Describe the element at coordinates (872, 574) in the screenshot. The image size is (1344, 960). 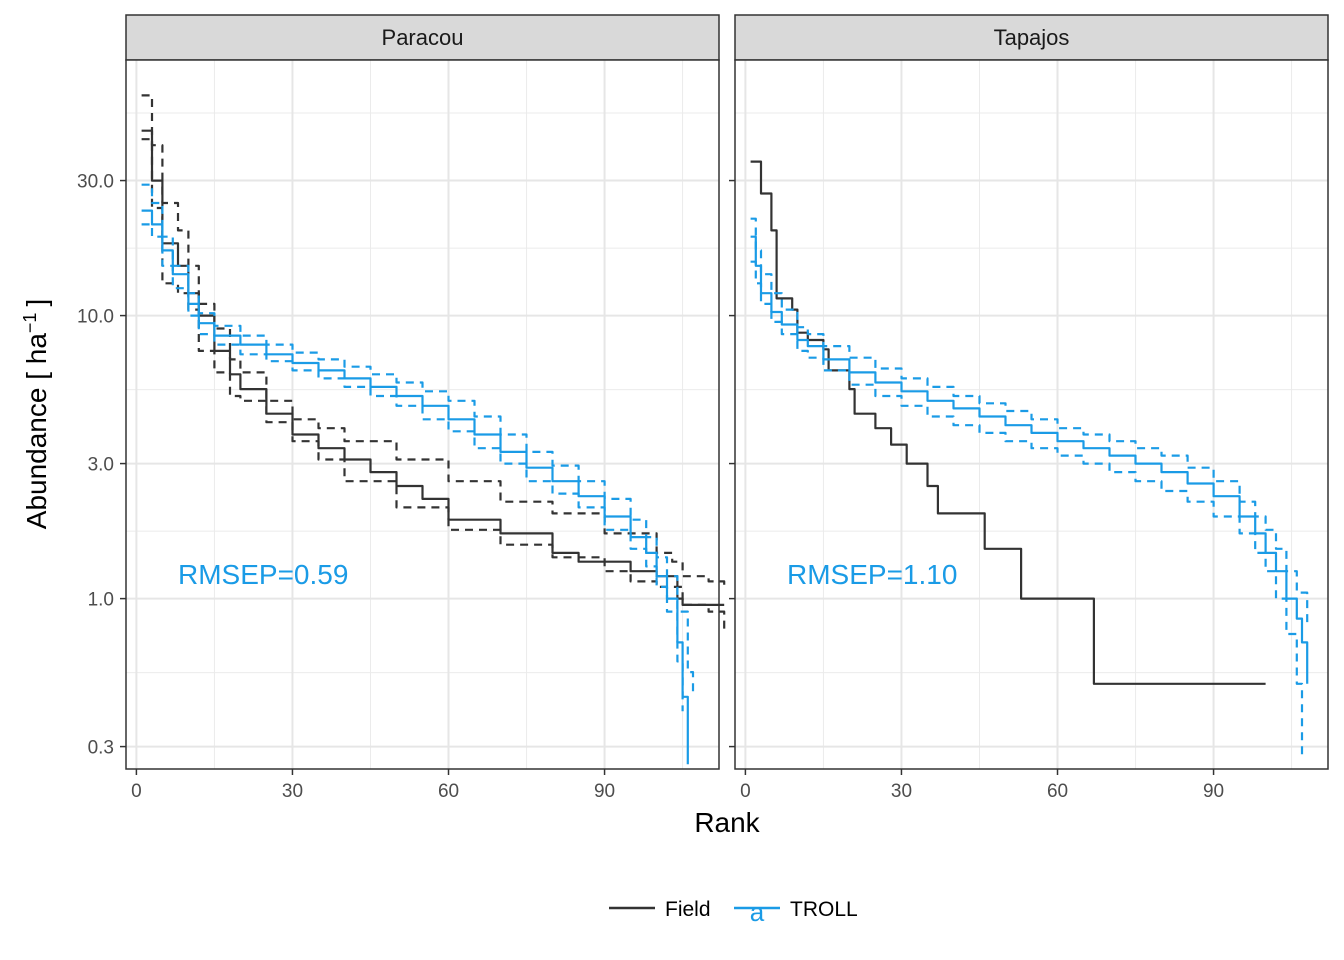
I see `rmsep-annotation: RMSEP=1.10` at that location.